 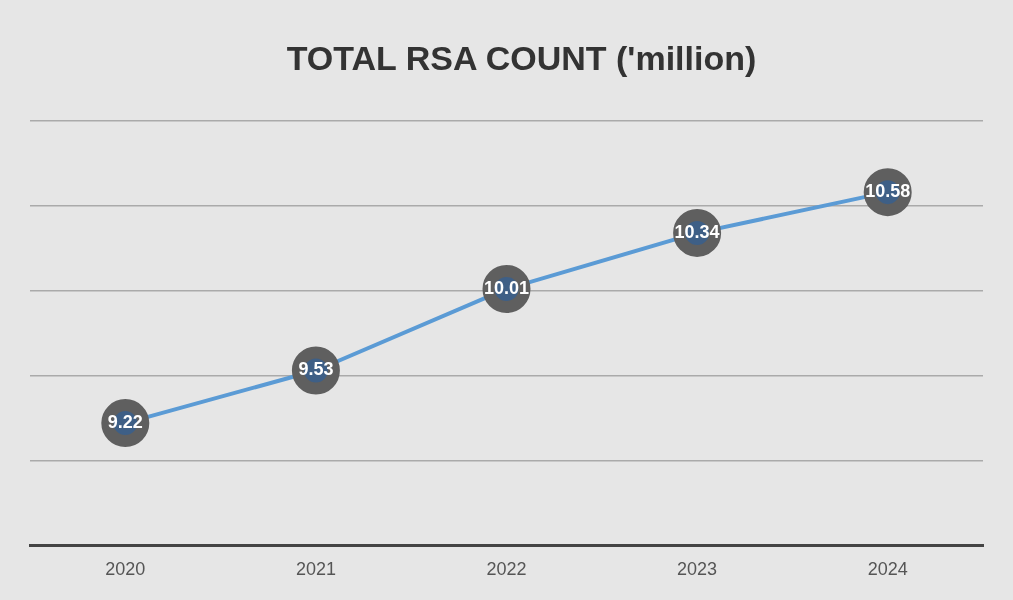 I want to click on x-tick-label: 2020, so click(x=125, y=569).